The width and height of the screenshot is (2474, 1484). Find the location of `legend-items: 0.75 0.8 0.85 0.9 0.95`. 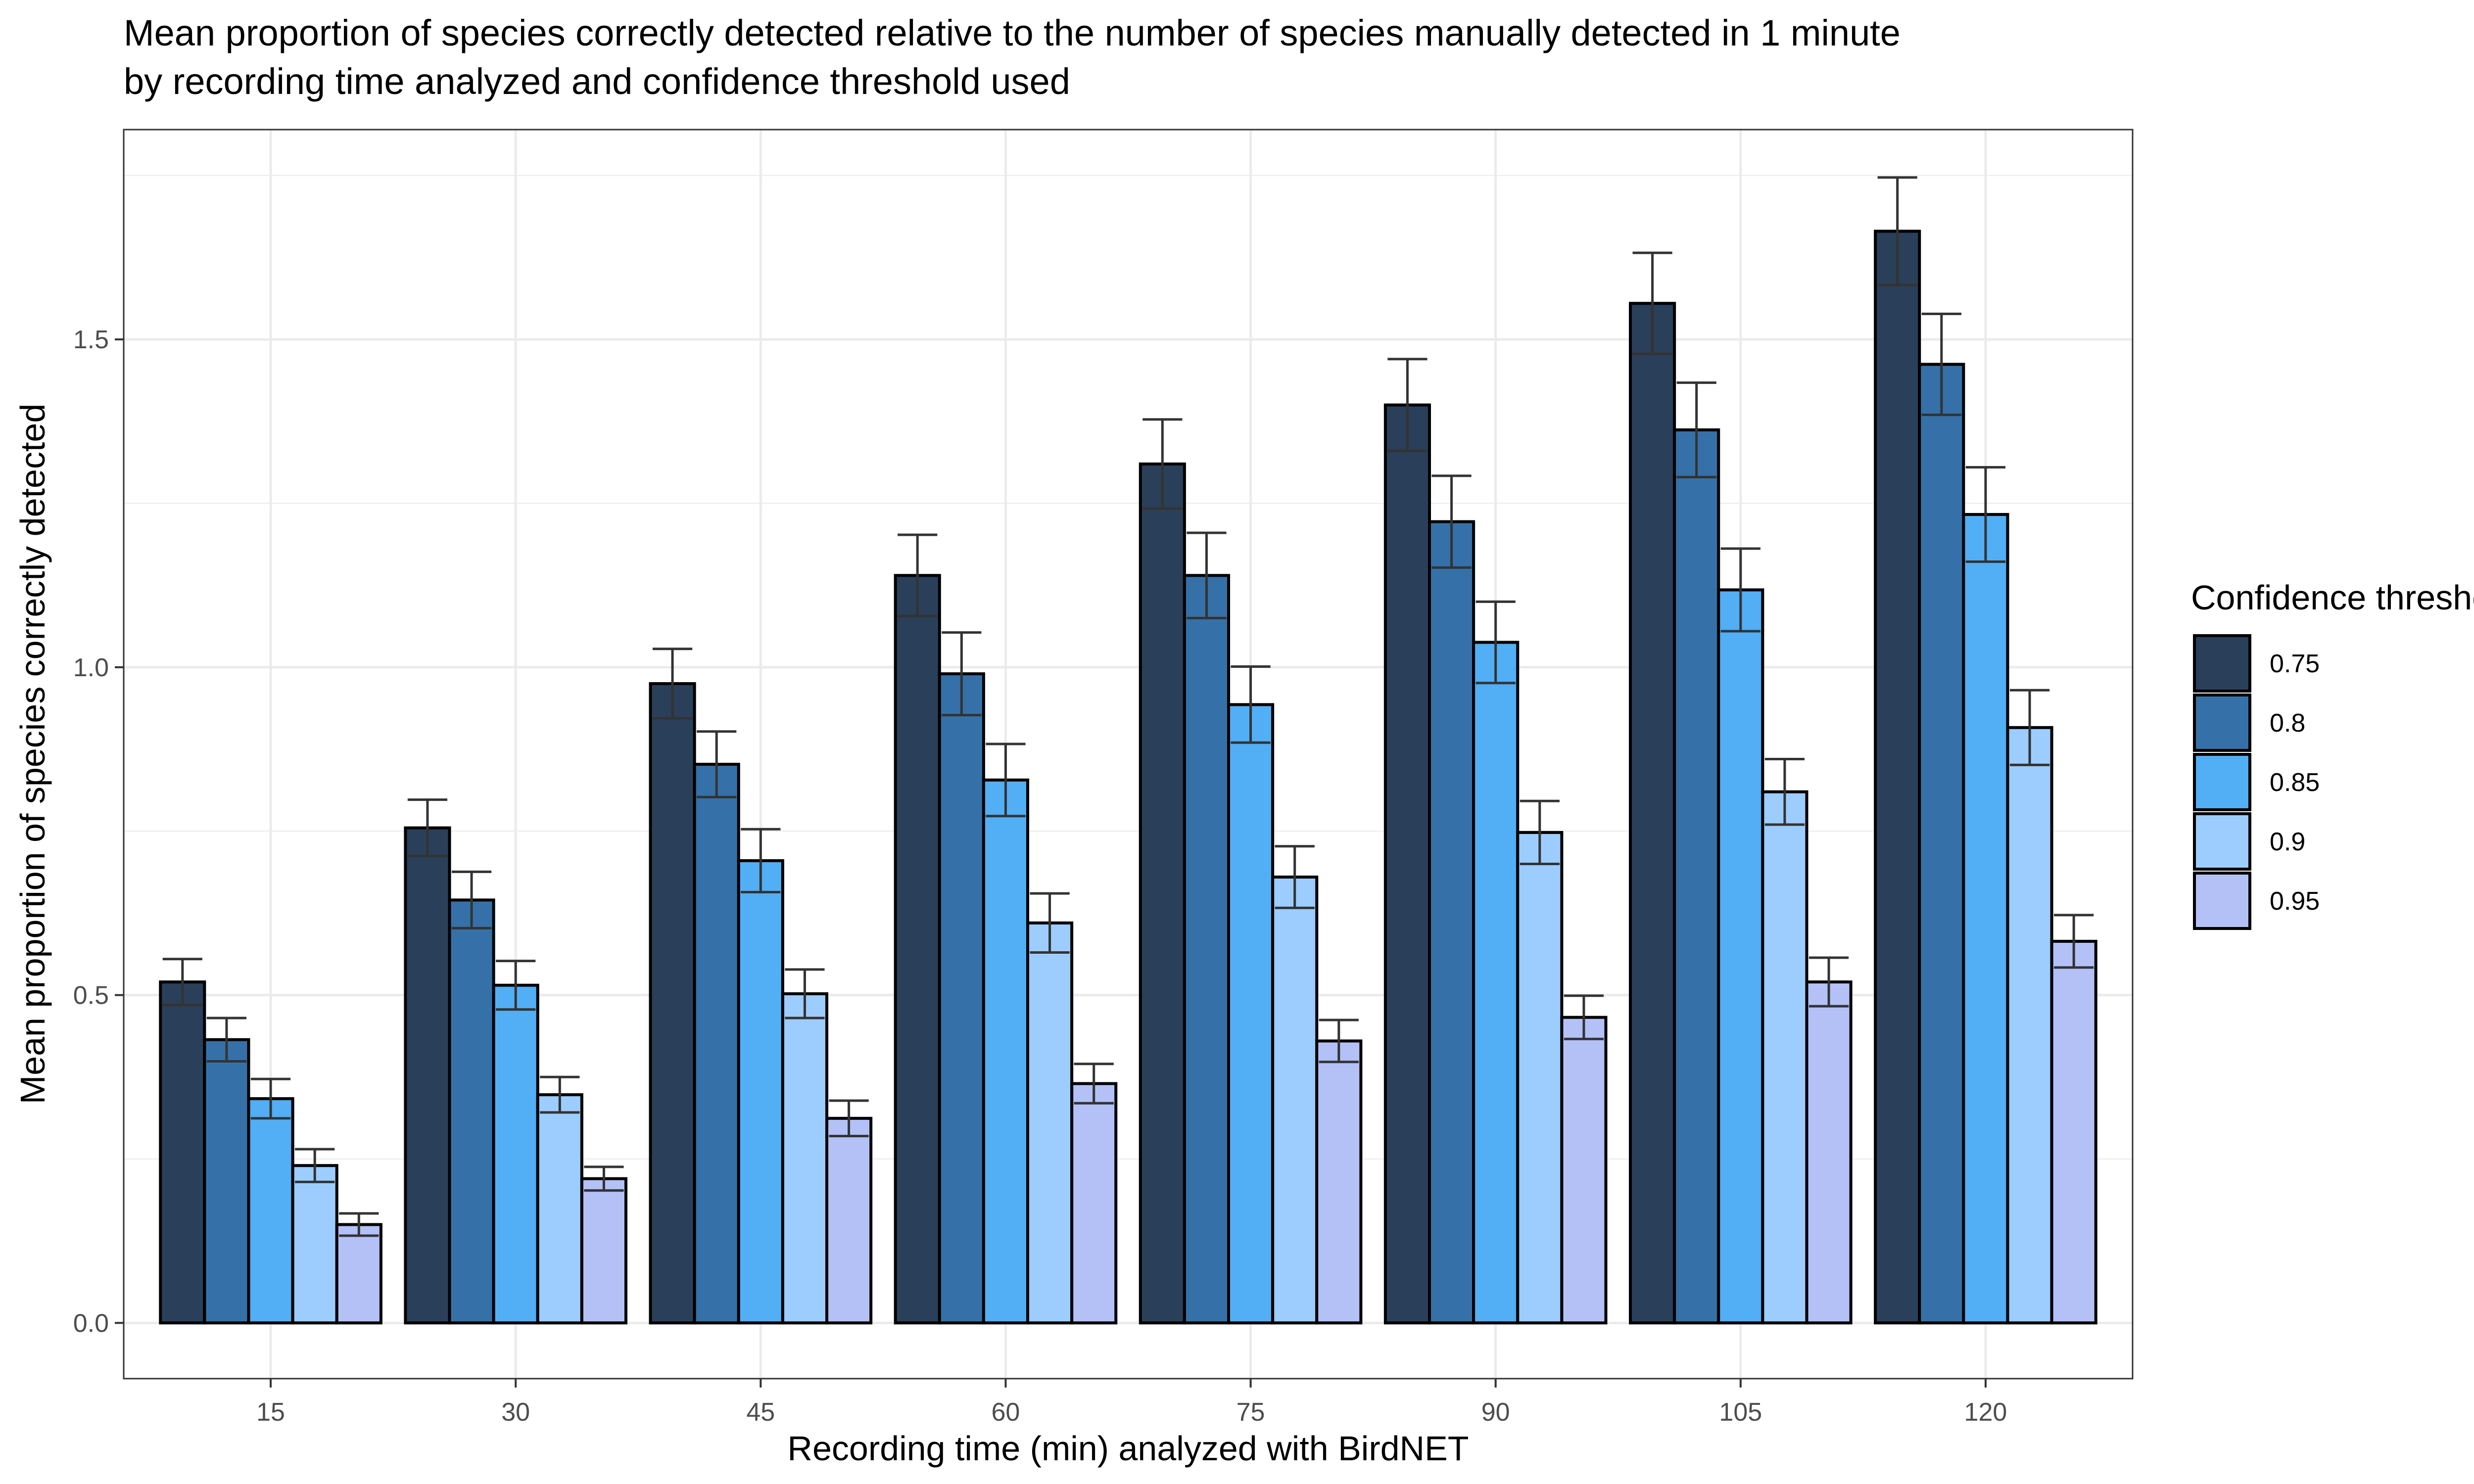

legend-items: 0.75 0.8 0.85 0.9 0.95 is located at coordinates (2256, 782).